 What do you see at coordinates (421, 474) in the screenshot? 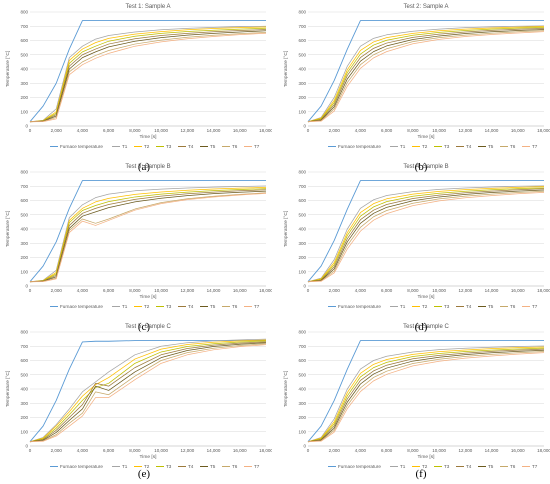
I see `panel-label: (f)` at bounding box center [421, 474].